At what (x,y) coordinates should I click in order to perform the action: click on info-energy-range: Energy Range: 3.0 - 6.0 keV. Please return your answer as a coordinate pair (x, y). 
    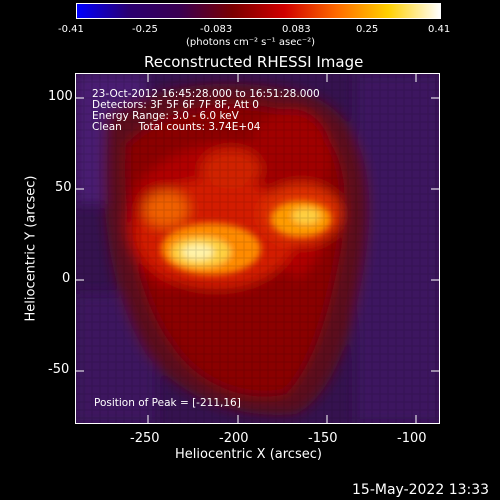
    Looking at the image, I should click on (165, 116).